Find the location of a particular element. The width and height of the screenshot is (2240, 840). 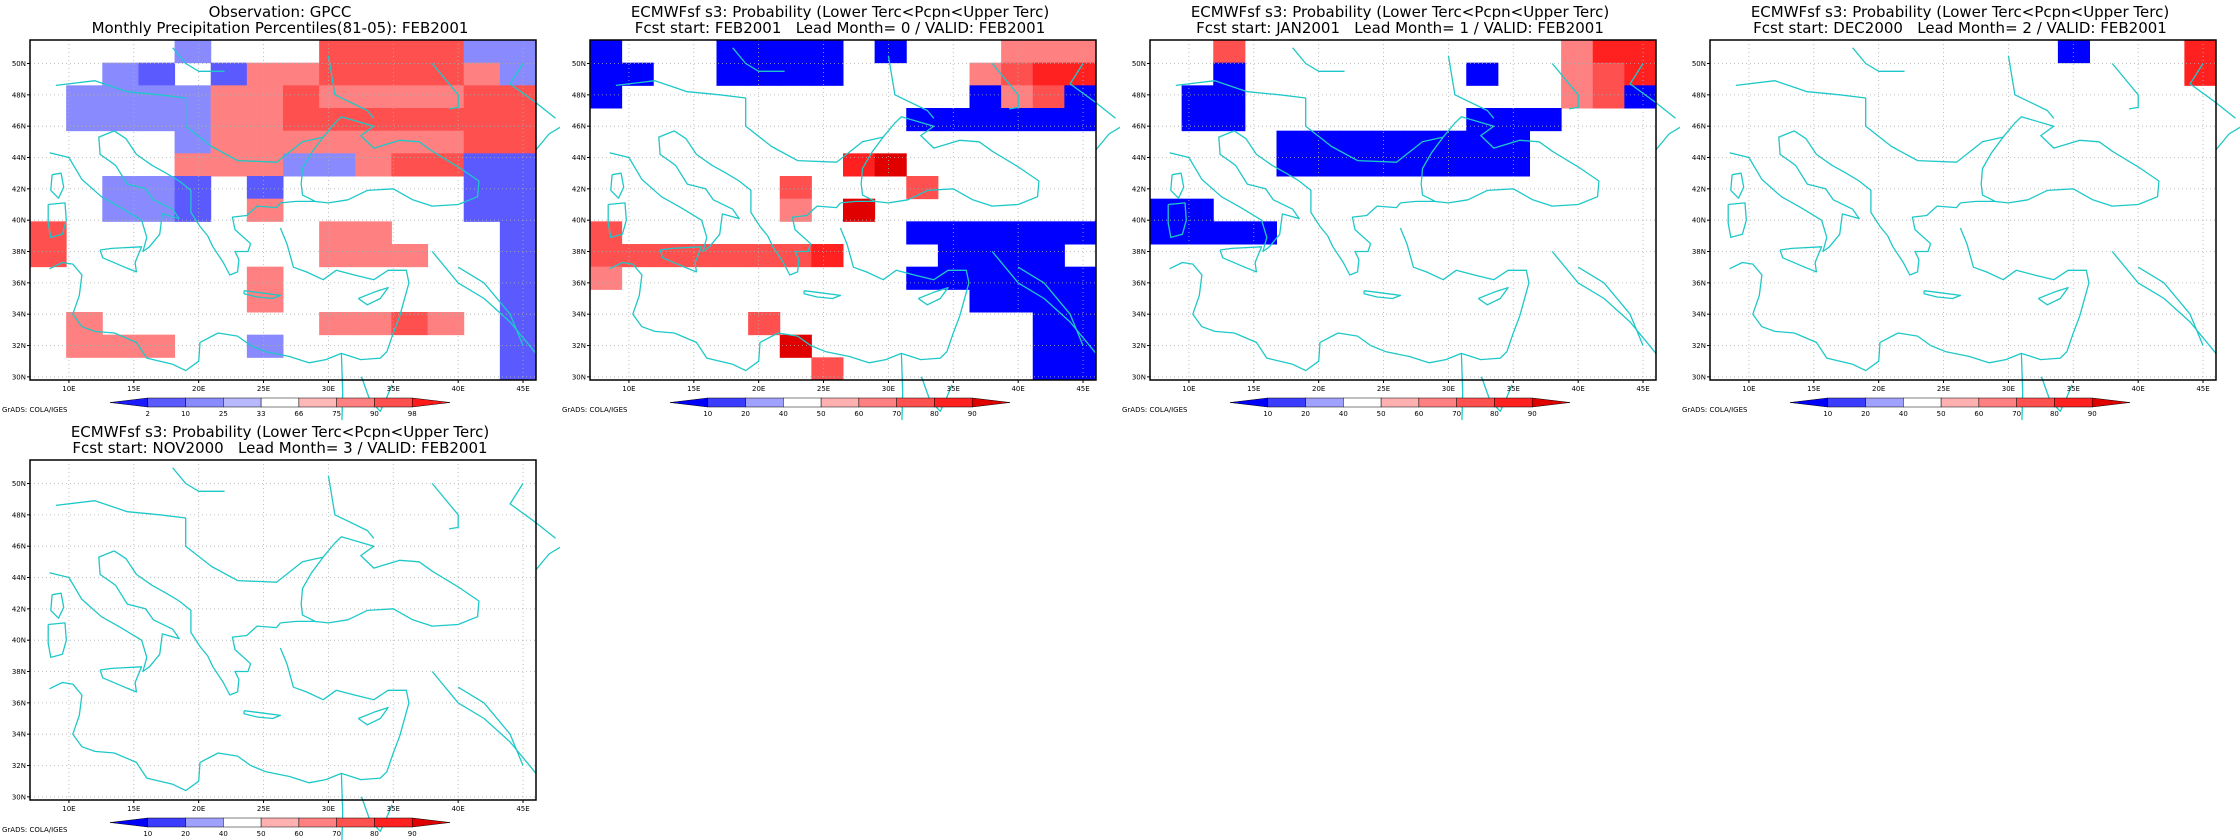

y-tick-label: 50N is located at coordinates (1699, 64).